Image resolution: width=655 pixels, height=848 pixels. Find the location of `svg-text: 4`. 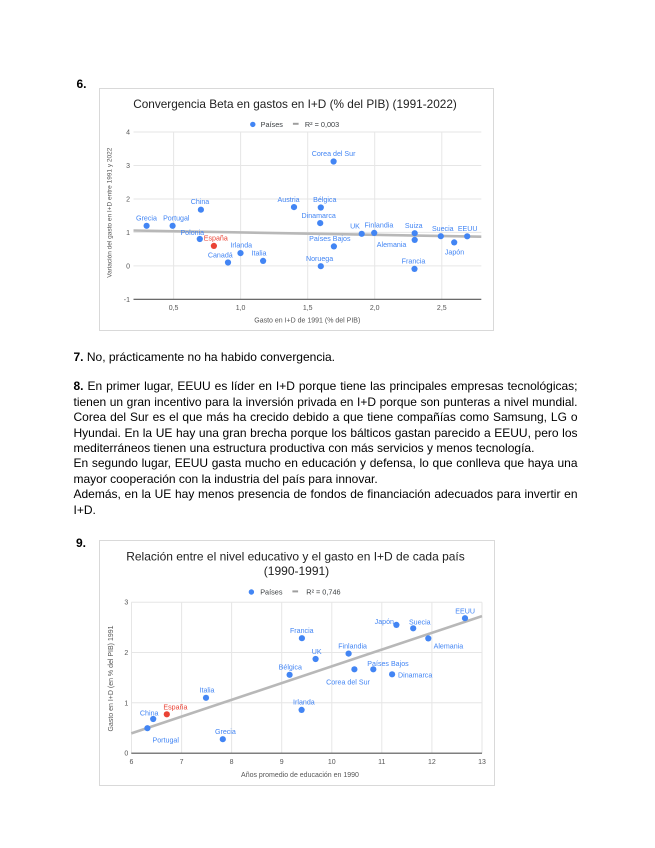

svg-text: 4 is located at coordinates (128, 132).